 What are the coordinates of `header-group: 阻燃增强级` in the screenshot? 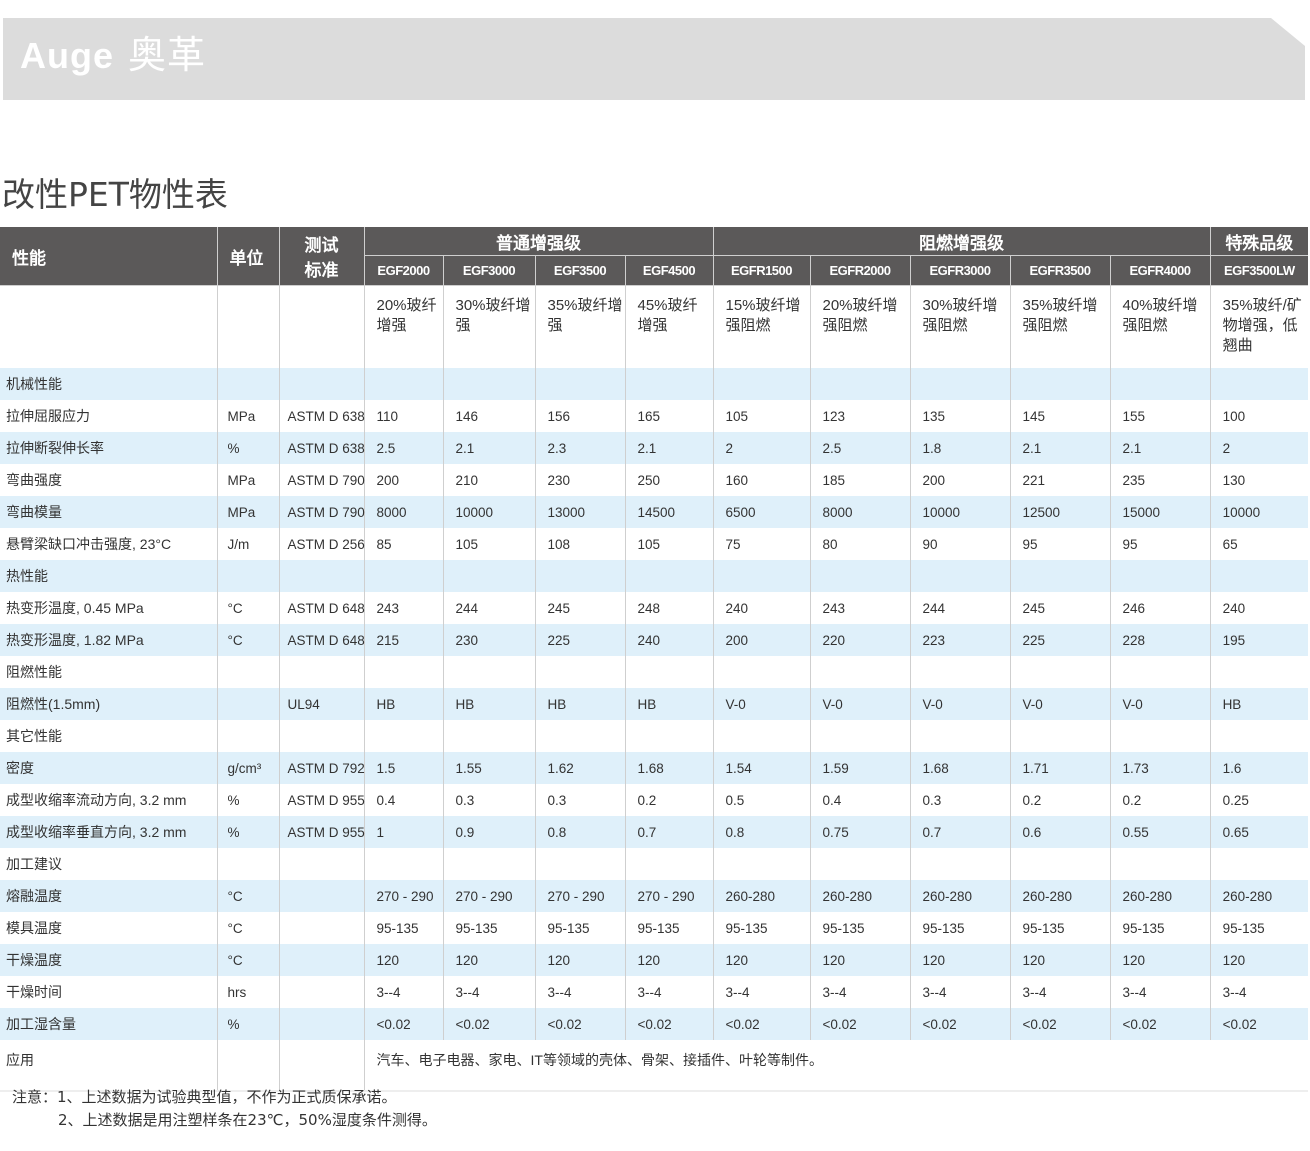 It's located at (962, 241).